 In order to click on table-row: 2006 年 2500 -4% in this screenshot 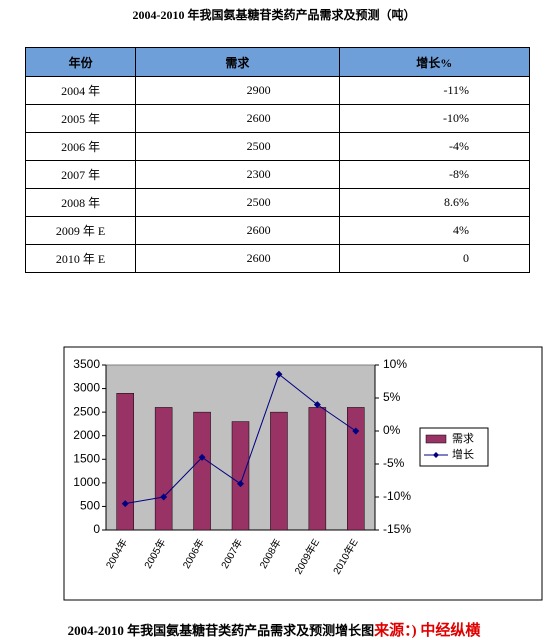, I will do `click(277, 146)`.